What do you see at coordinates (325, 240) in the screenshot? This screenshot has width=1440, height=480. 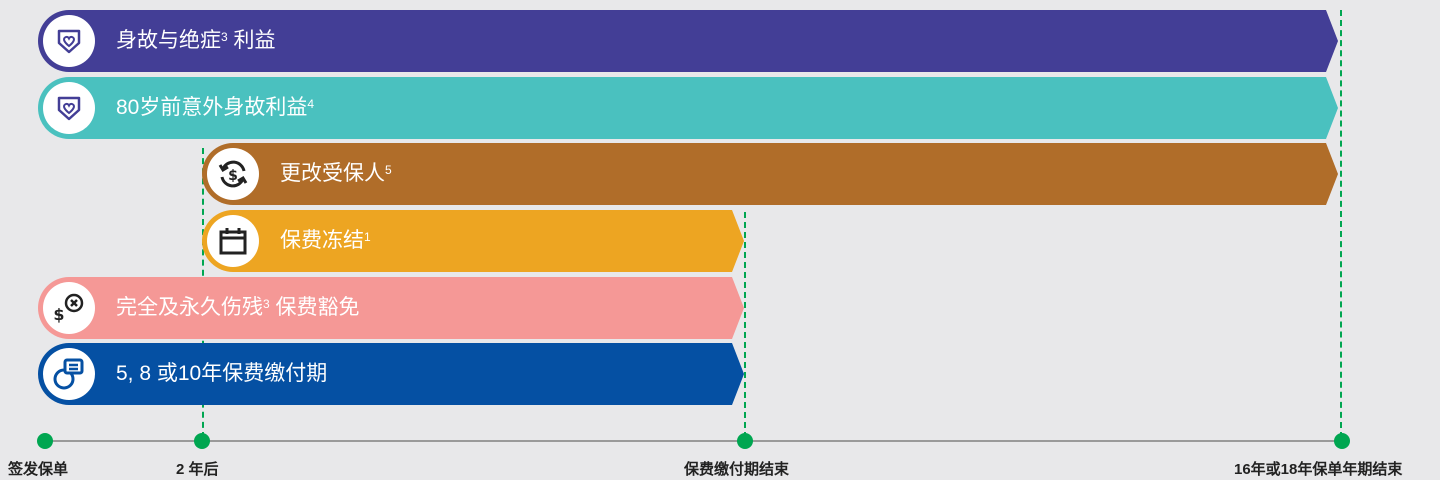 I see `bar-label: 保费冻结1` at bounding box center [325, 240].